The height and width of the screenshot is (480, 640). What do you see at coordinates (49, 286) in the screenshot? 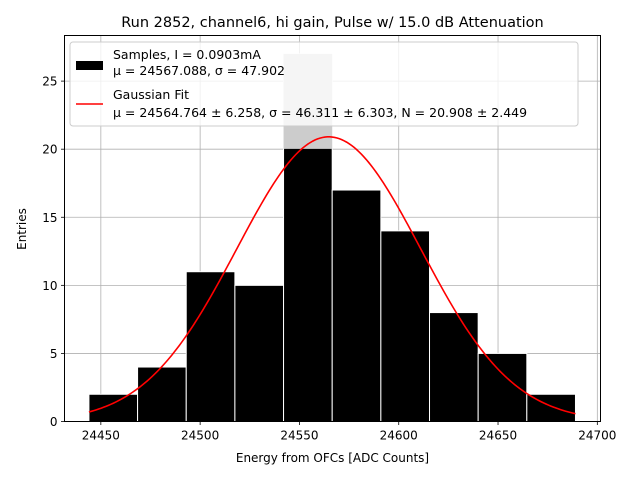
I see `y-tick-label: 10` at bounding box center [49, 286].